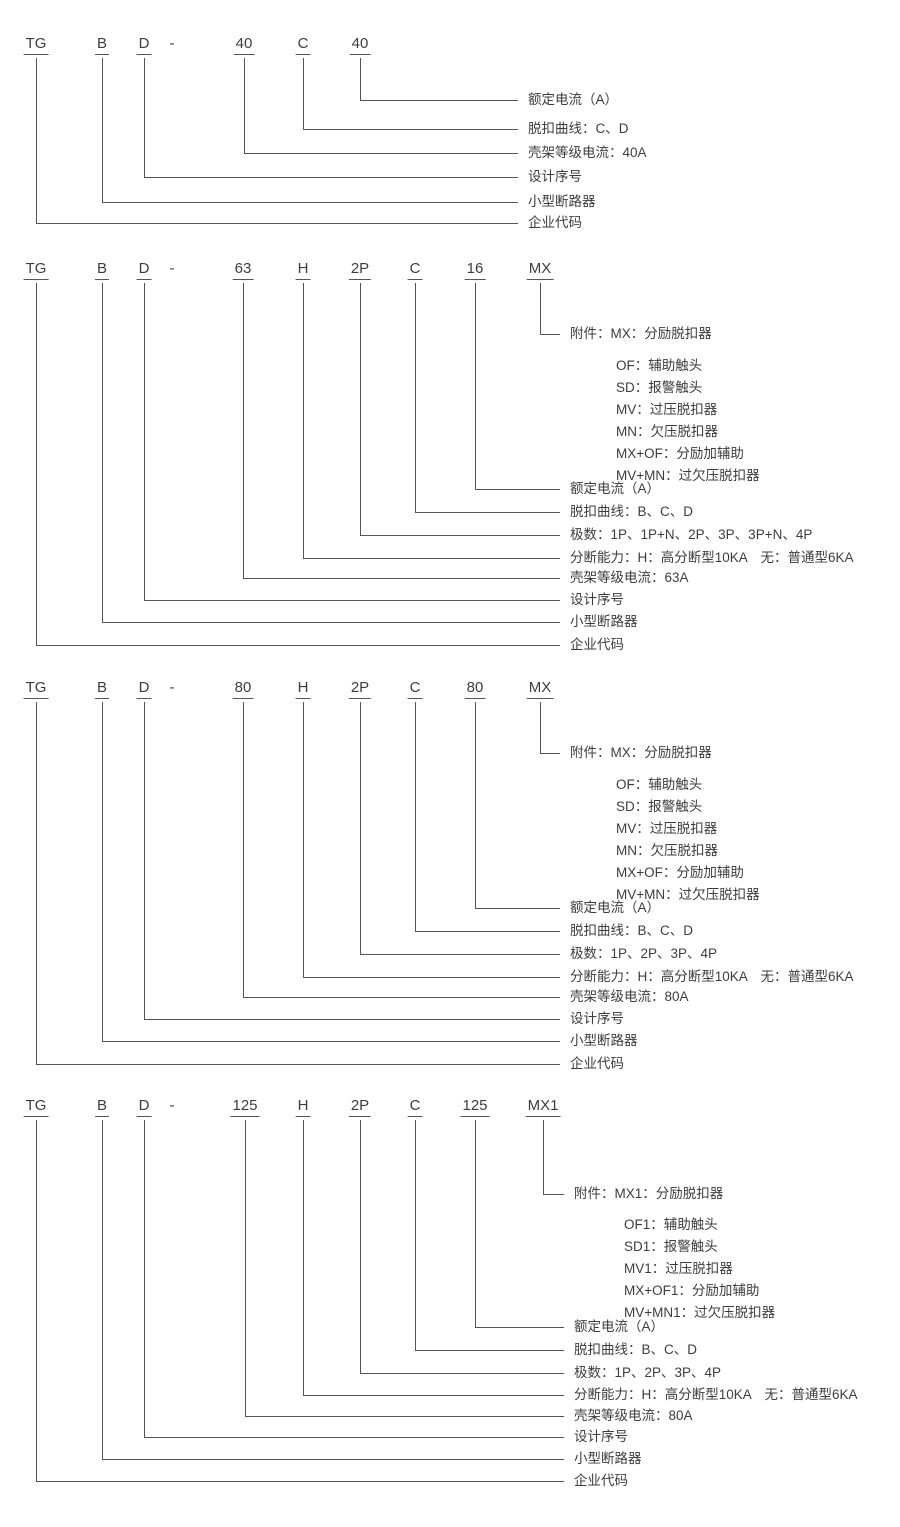 The height and width of the screenshot is (1527, 900). I want to click on model-code-token-text: TG, so click(36, 270).